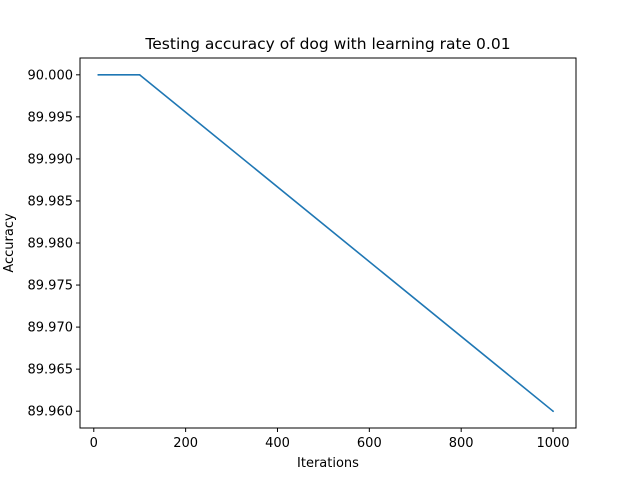  What do you see at coordinates (552, 443) in the screenshot?
I see `x-tick-label: 1000` at bounding box center [552, 443].